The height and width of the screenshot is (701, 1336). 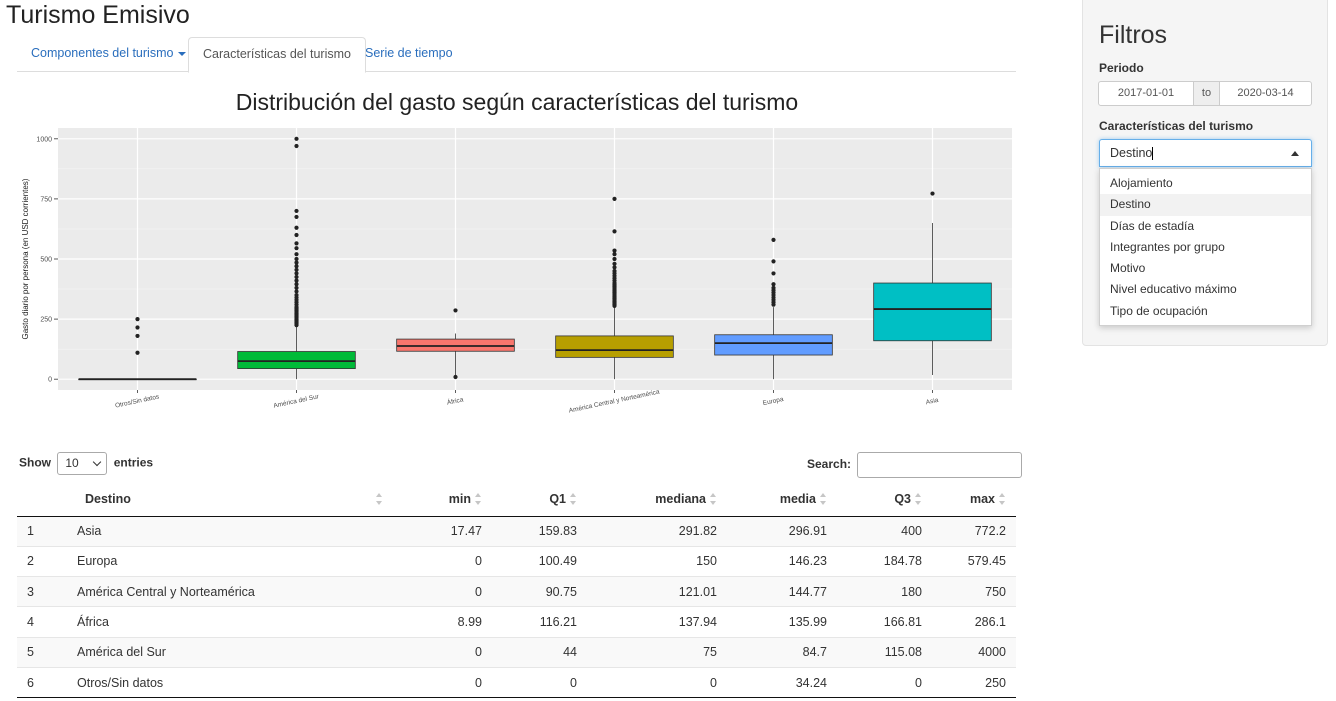 I want to click on date-range-separator: to, so click(x=1206, y=93).